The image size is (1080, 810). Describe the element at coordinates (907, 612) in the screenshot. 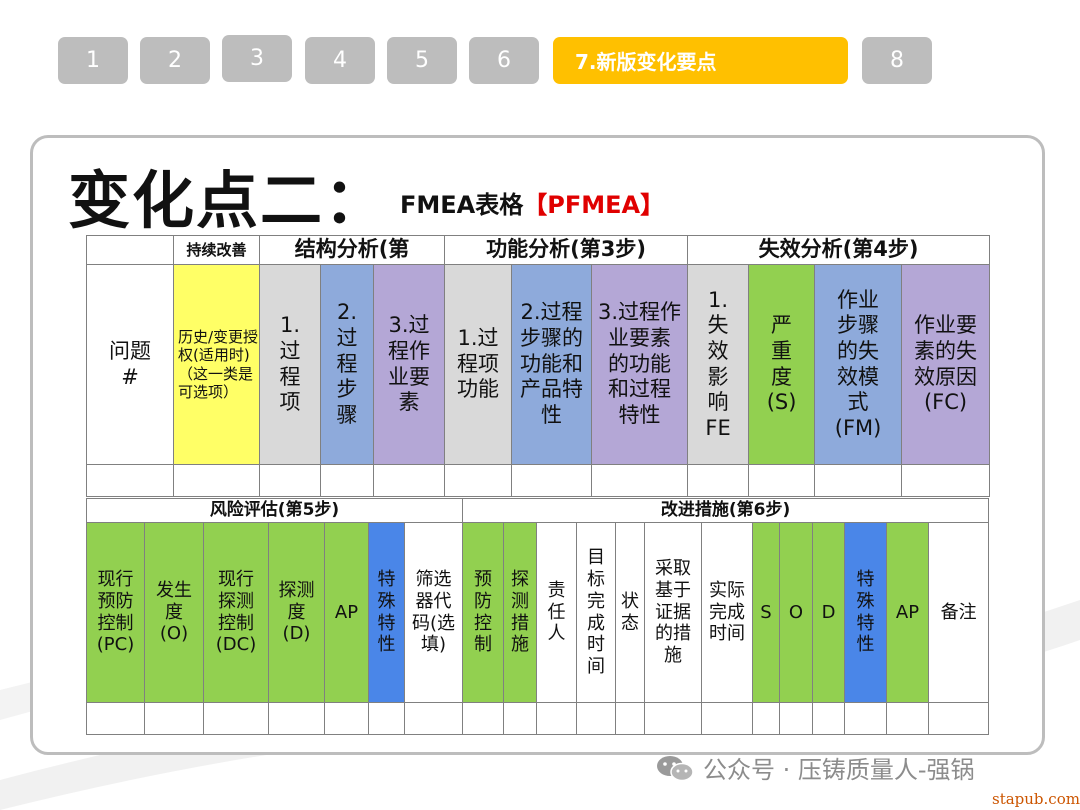

I see `col-ap-2: AP` at that location.